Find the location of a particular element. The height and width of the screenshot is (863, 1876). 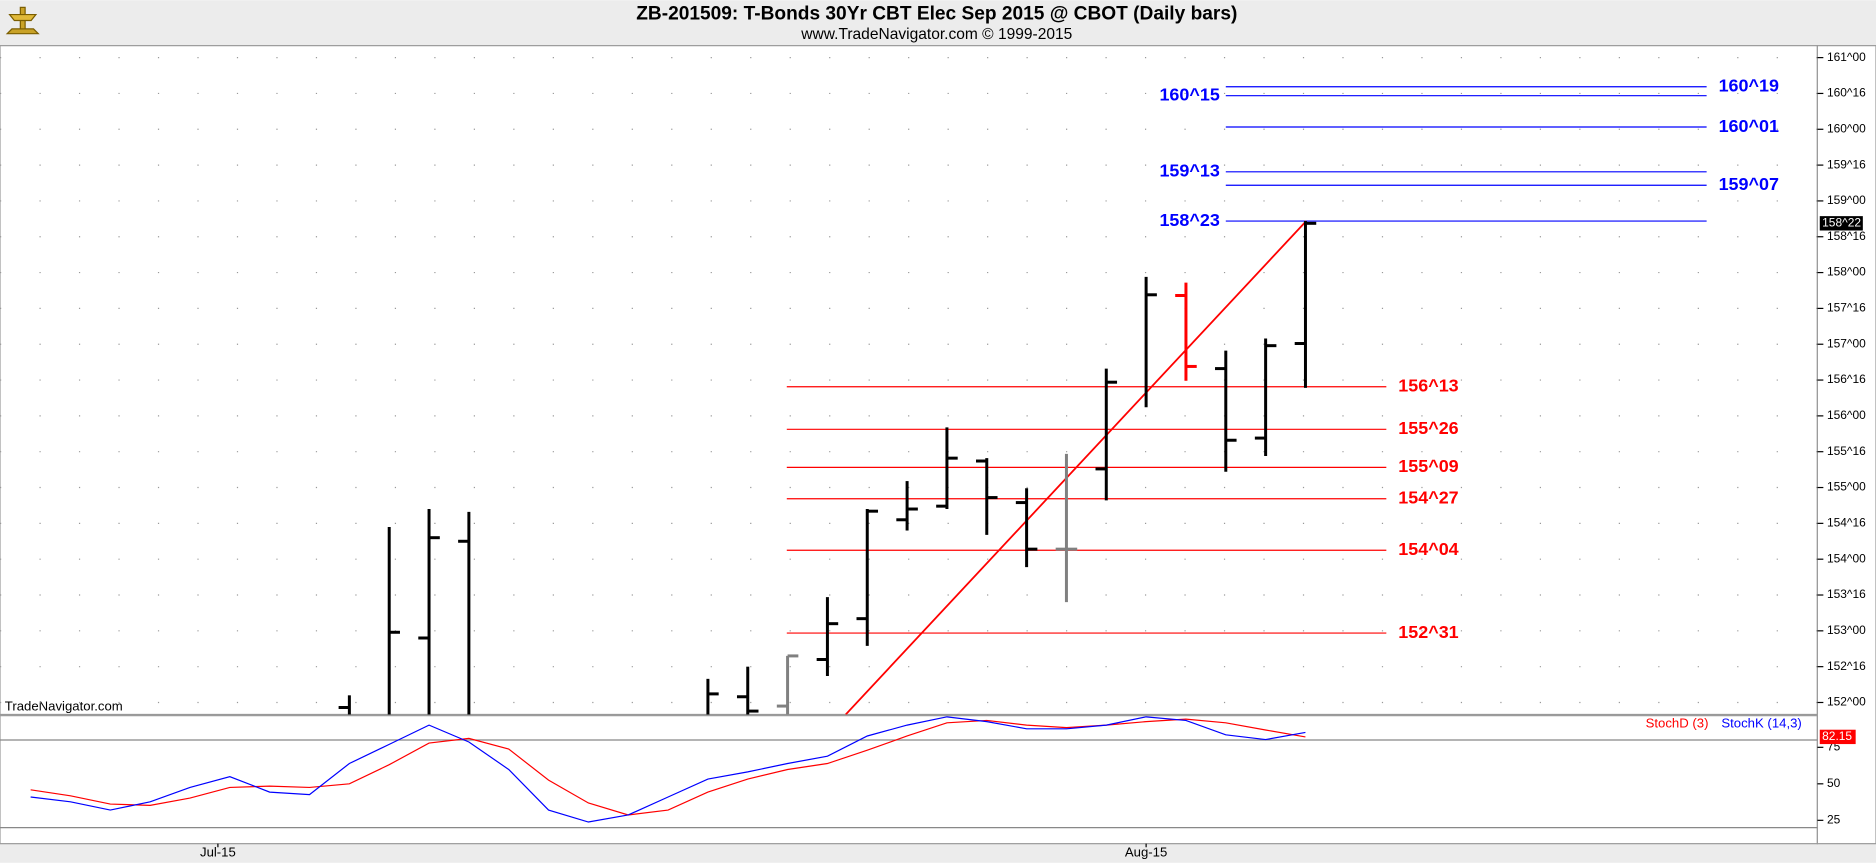

trend-line is located at coordinates (1076, 467).